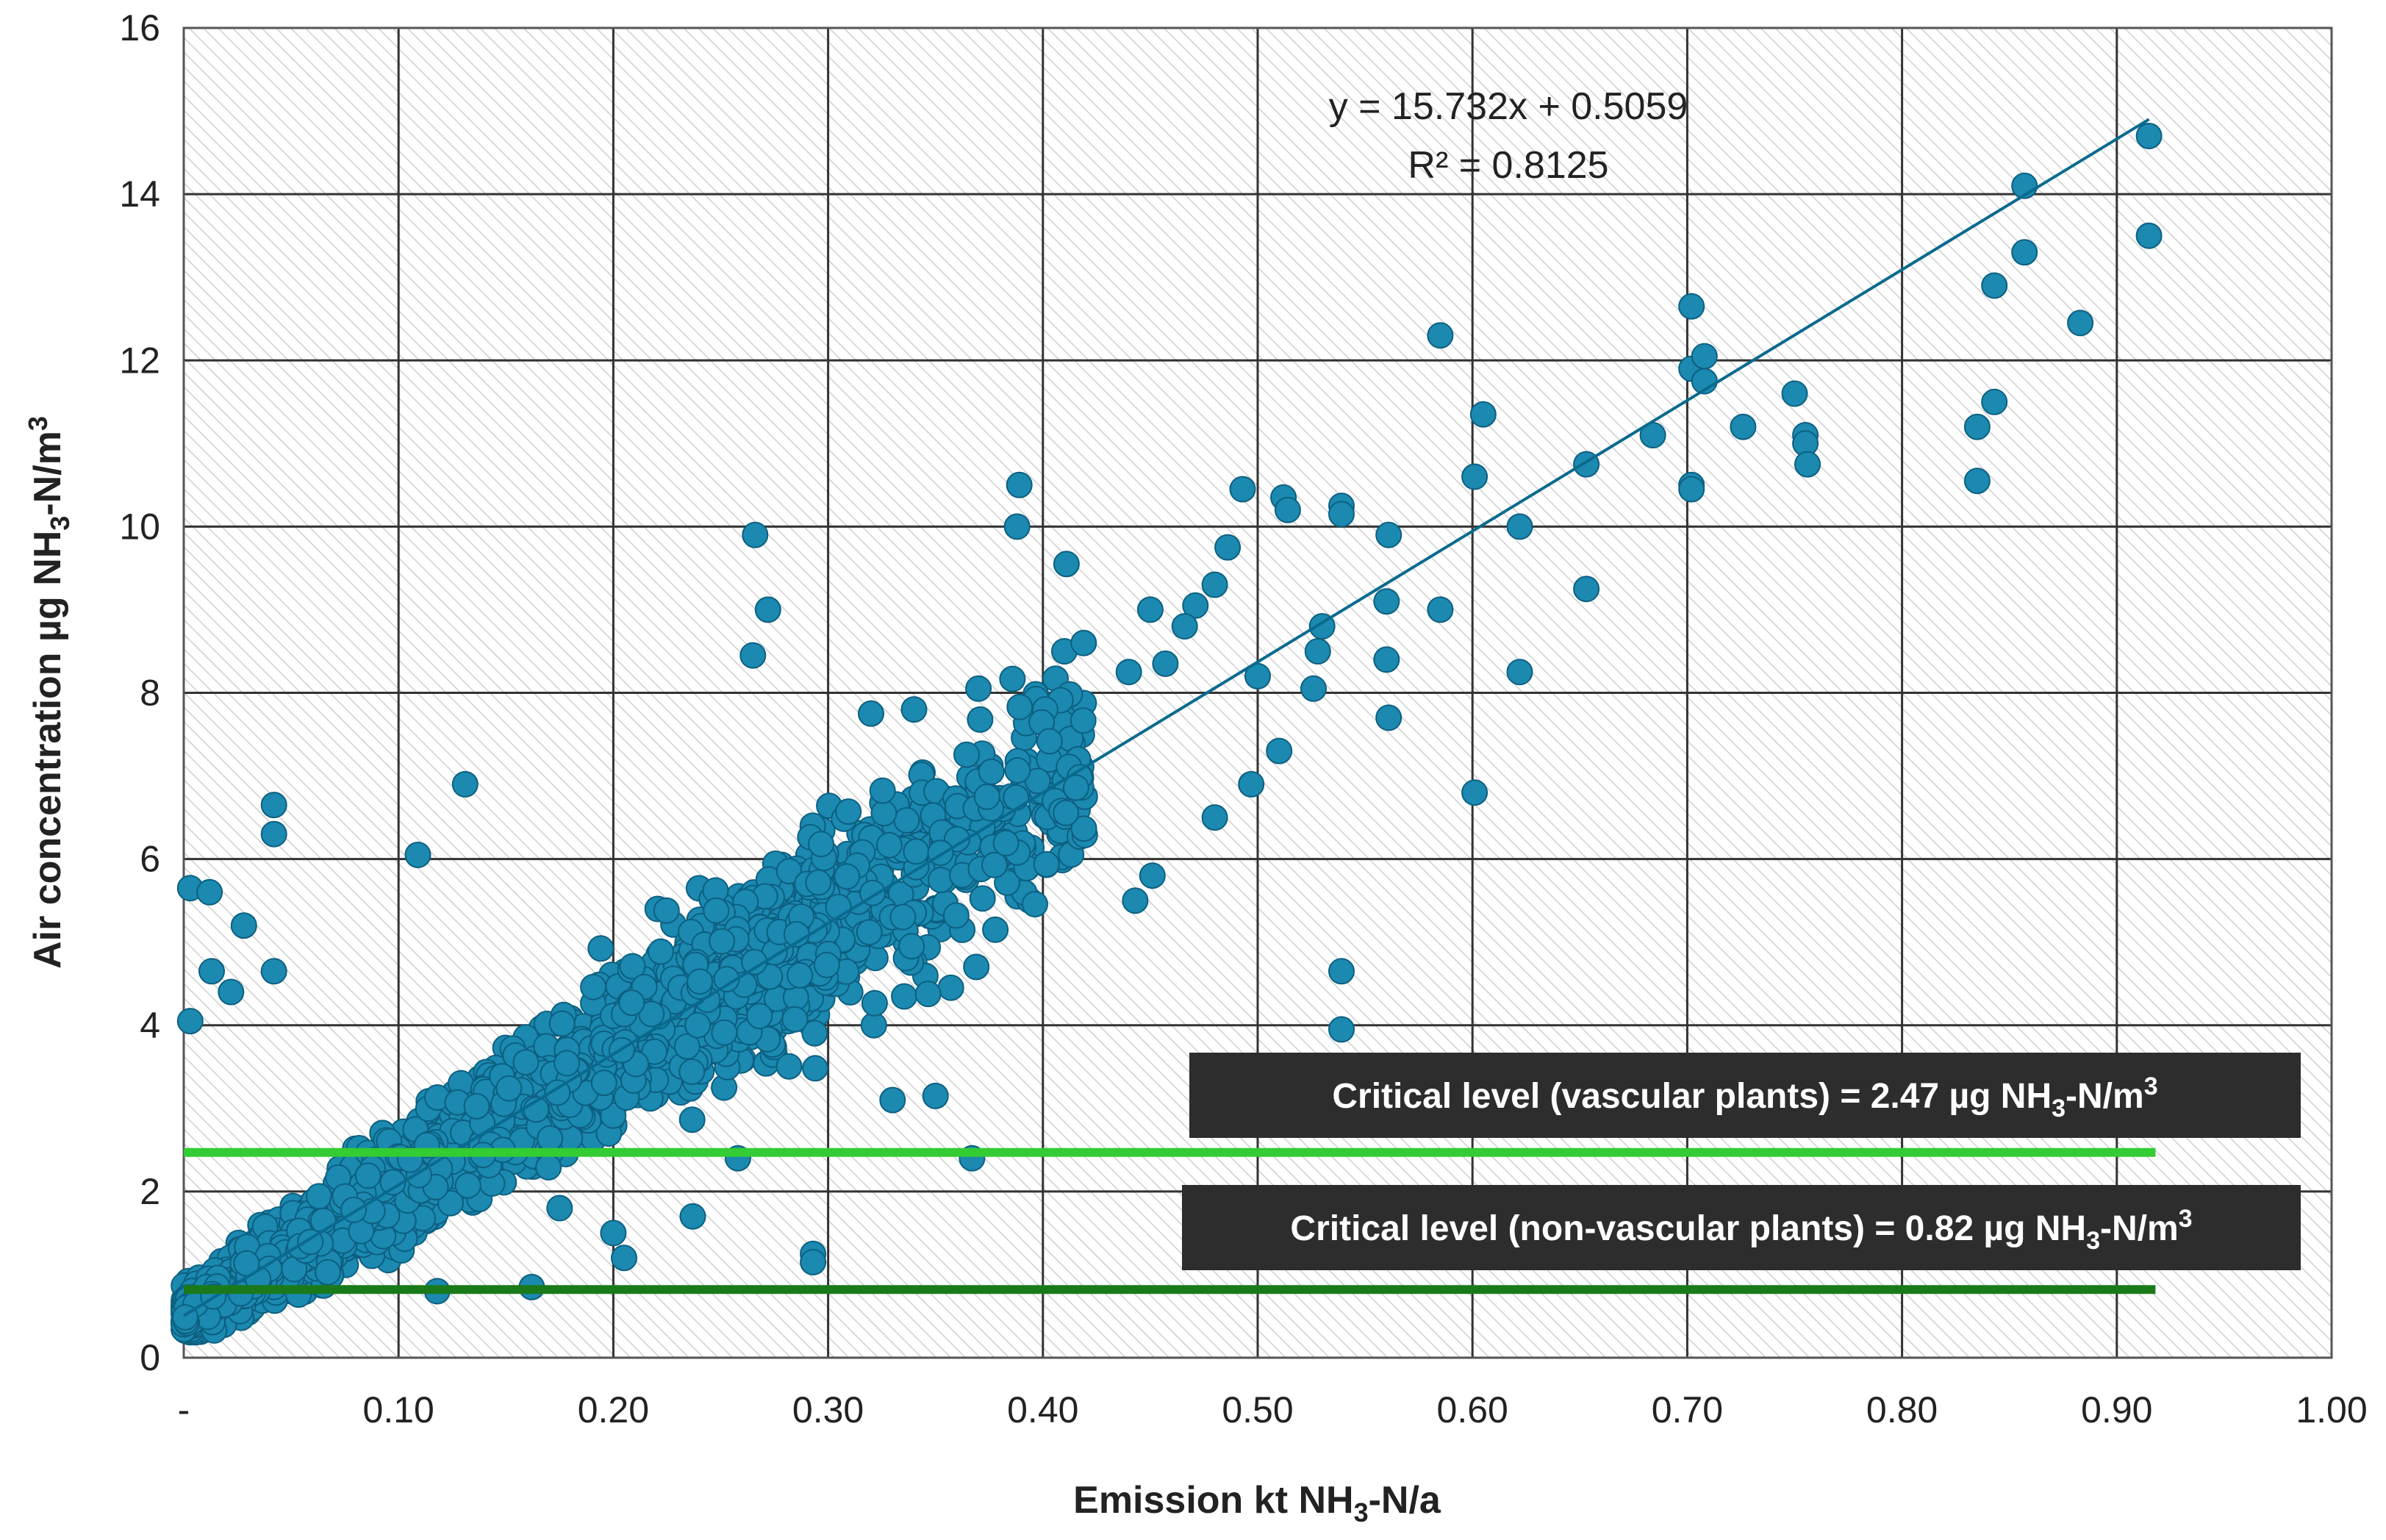 The image size is (2386, 1540). What do you see at coordinates (399, 1410) in the screenshot?
I see `x-tick-label: 0.10` at bounding box center [399, 1410].